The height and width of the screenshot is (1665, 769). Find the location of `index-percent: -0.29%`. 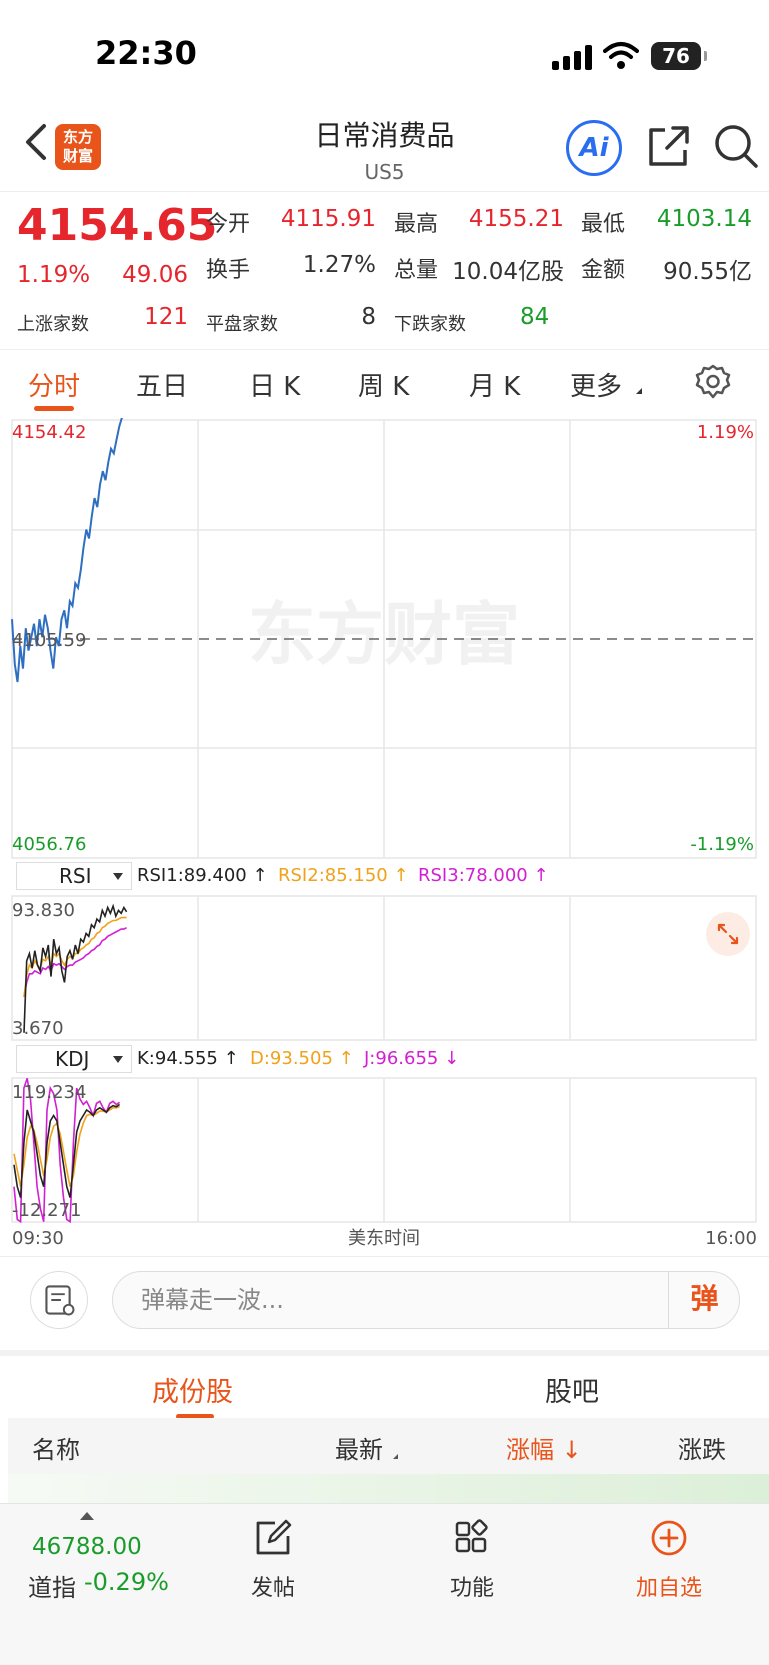

index-percent: -0.29% is located at coordinates (126, 1582).